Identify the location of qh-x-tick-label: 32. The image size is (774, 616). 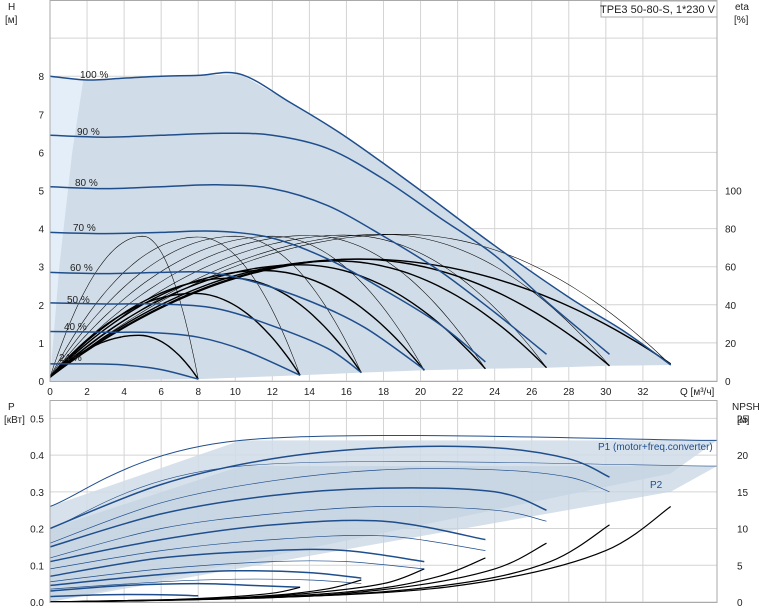
(643, 392).